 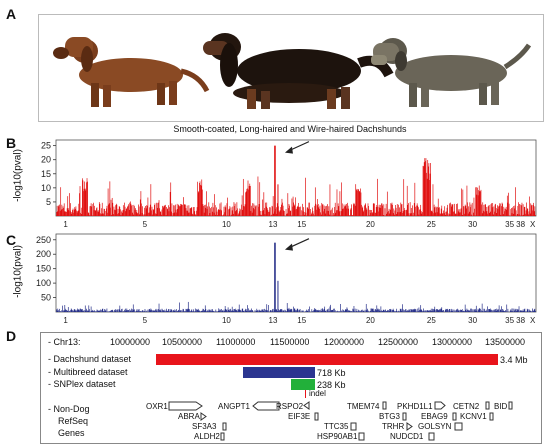 I want to click on panel-c-label: C, so click(x=11, y=240).